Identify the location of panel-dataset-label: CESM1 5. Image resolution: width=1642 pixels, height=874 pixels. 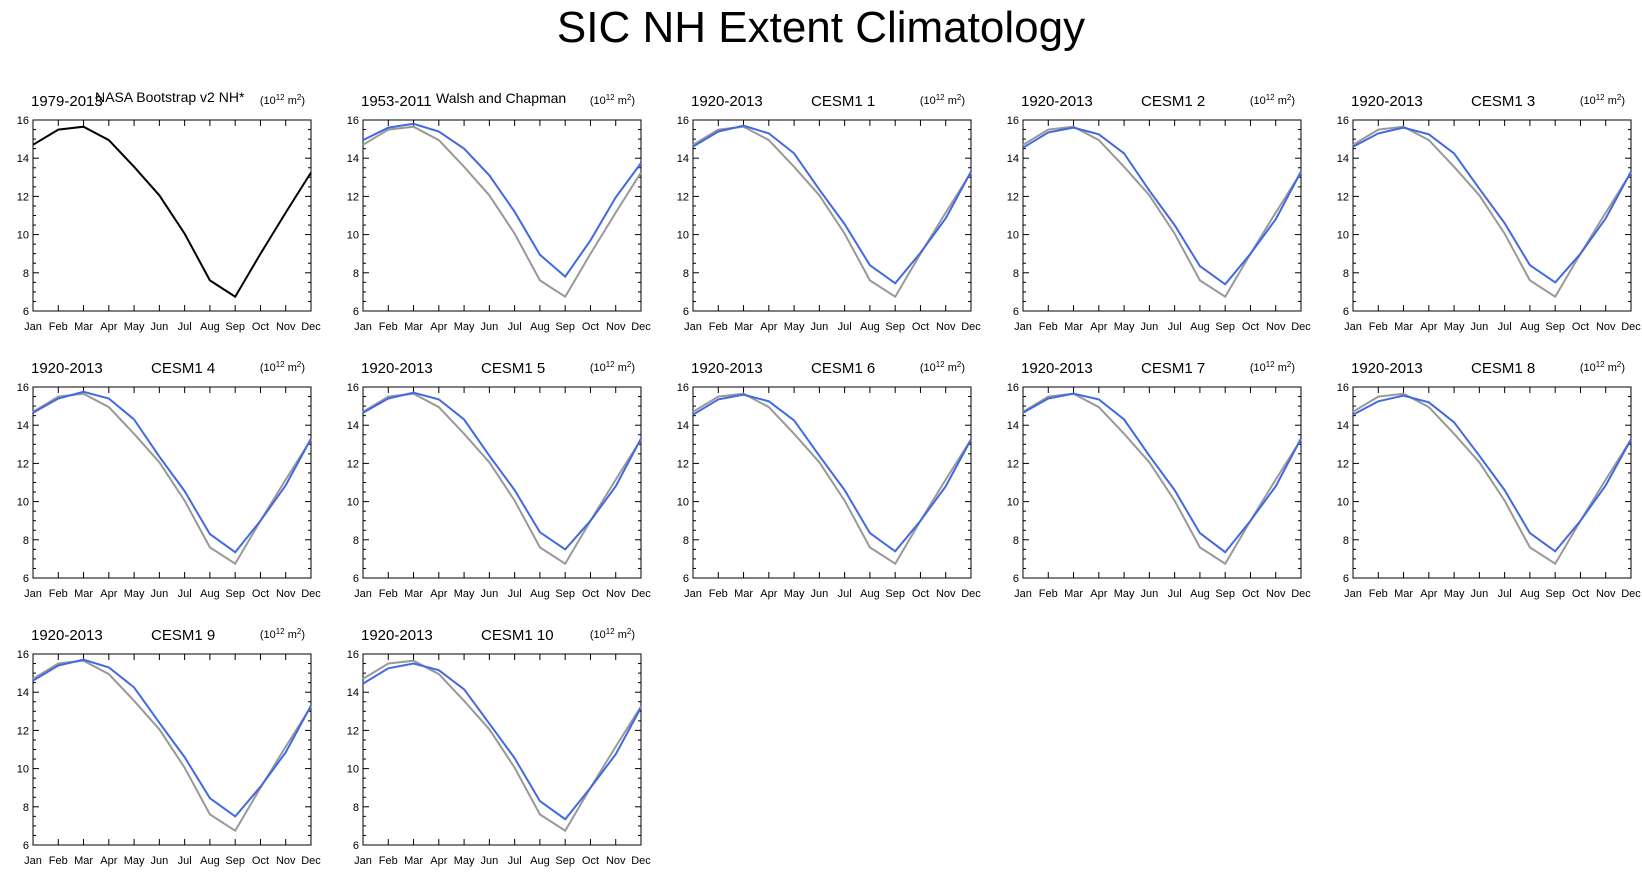
(513, 368).